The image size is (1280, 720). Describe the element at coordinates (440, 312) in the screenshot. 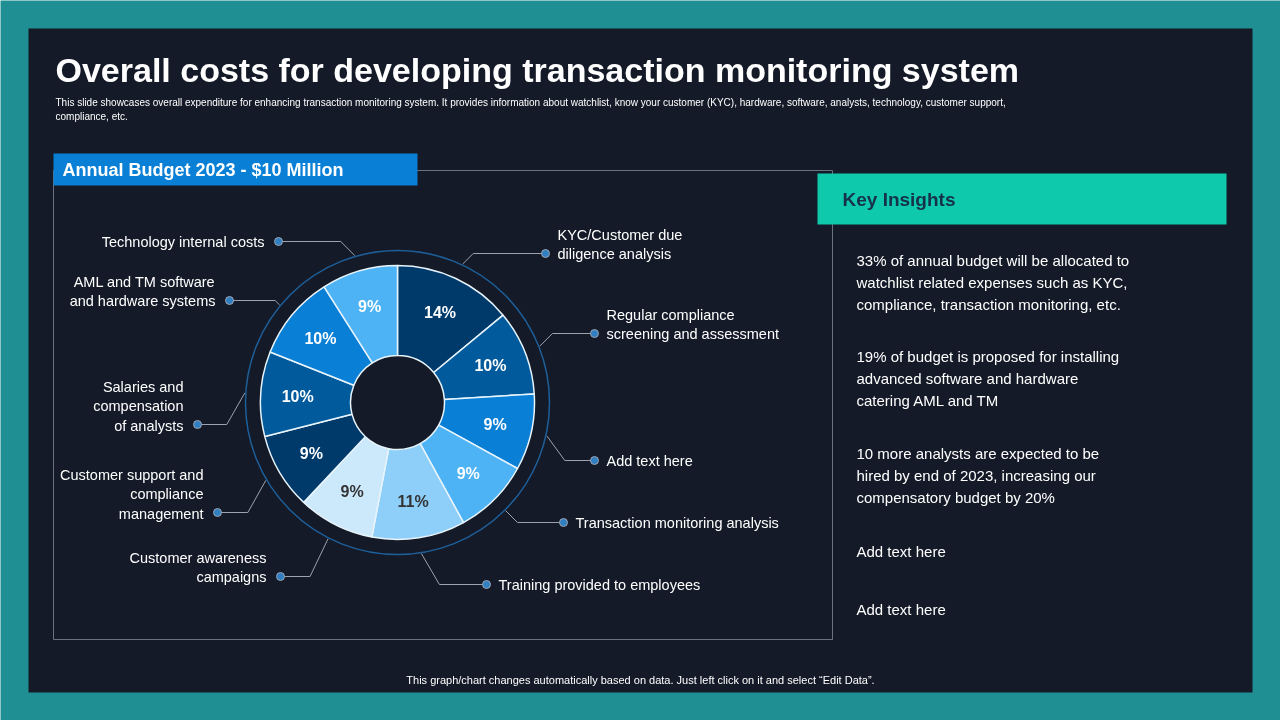

I see `data-label: 14%` at that location.